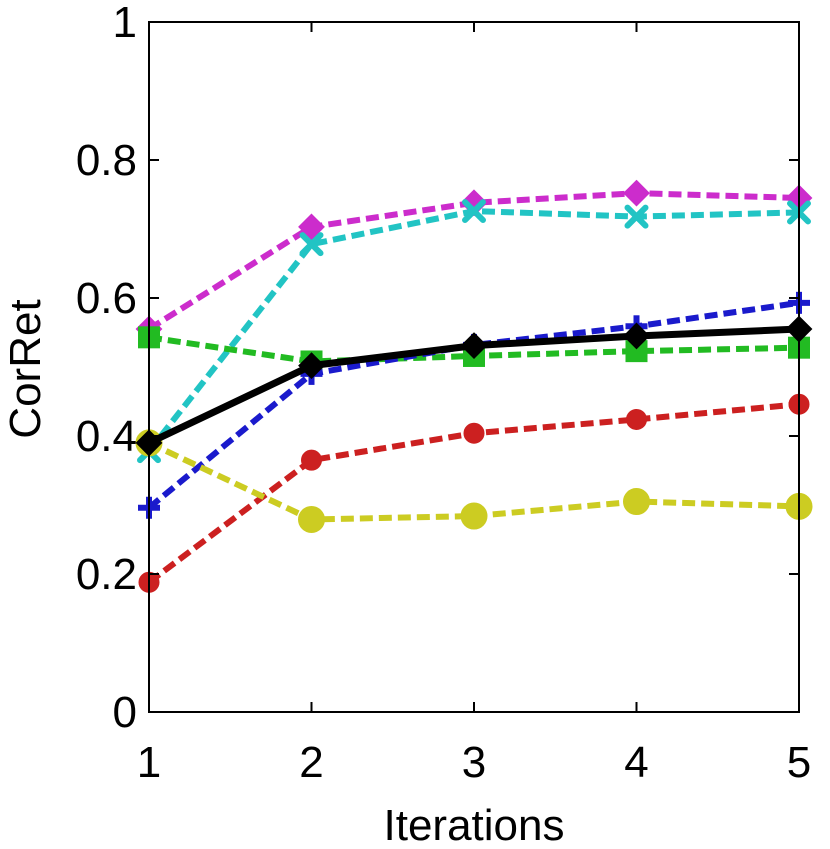  What do you see at coordinates (25, 368) in the screenshot?
I see `y-axis-label: CorRet` at bounding box center [25, 368].